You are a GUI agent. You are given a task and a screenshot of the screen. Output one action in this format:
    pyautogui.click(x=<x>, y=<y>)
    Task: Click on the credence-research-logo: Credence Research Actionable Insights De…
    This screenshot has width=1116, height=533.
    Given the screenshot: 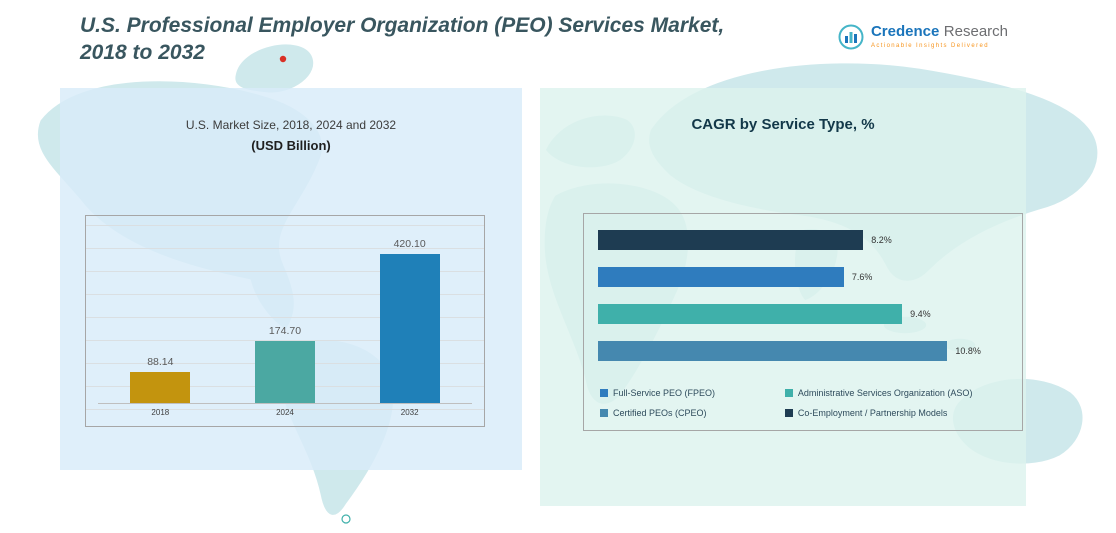 What is the action you would take?
    pyautogui.click(x=923, y=37)
    